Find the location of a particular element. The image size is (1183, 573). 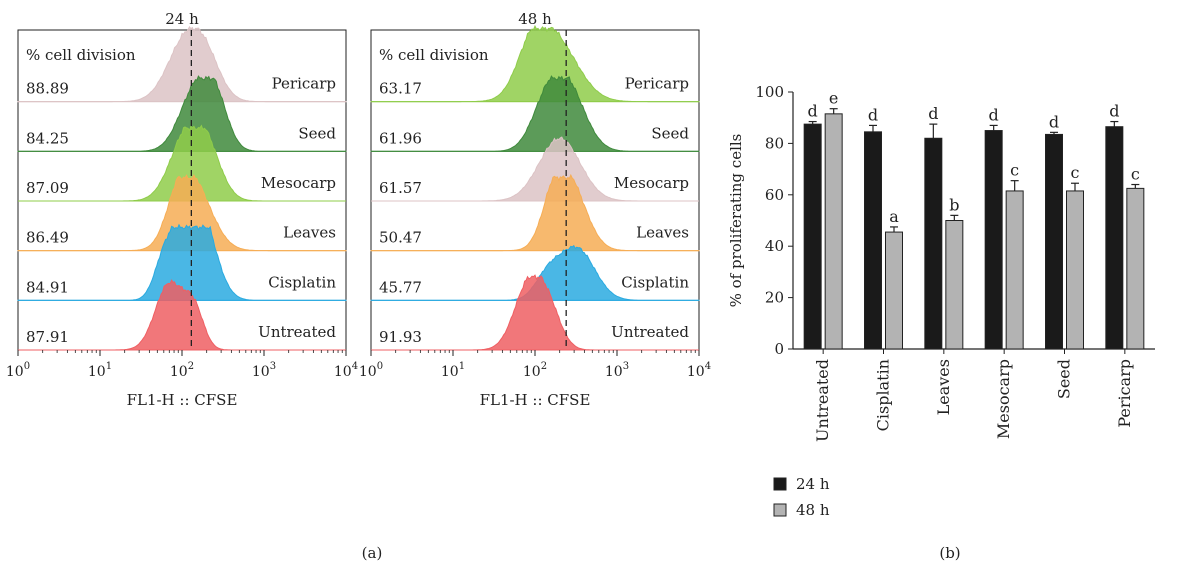

significance-letter: e is located at coordinates (833, 98).